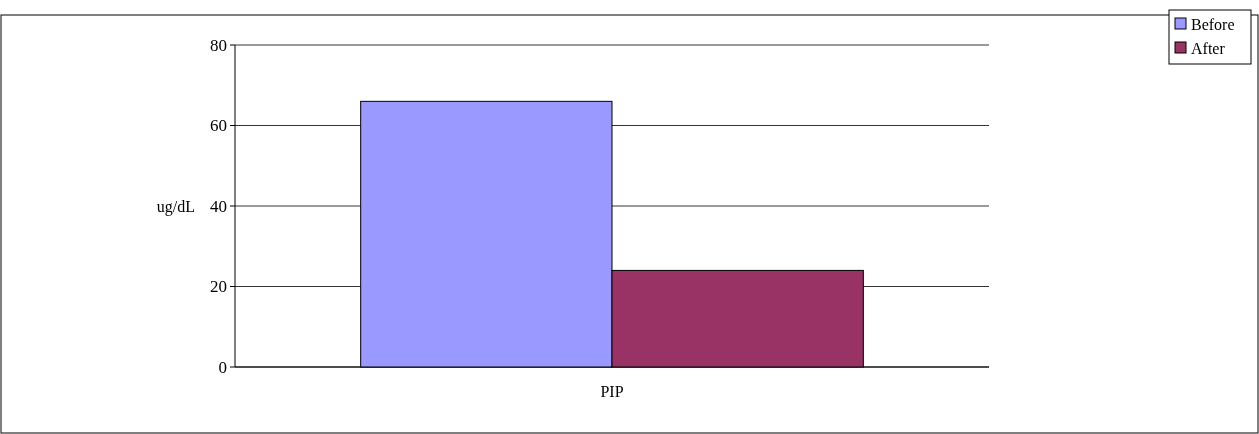 The width and height of the screenshot is (1259, 434). I want to click on y-axis-title: ug/dL, so click(175, 206).